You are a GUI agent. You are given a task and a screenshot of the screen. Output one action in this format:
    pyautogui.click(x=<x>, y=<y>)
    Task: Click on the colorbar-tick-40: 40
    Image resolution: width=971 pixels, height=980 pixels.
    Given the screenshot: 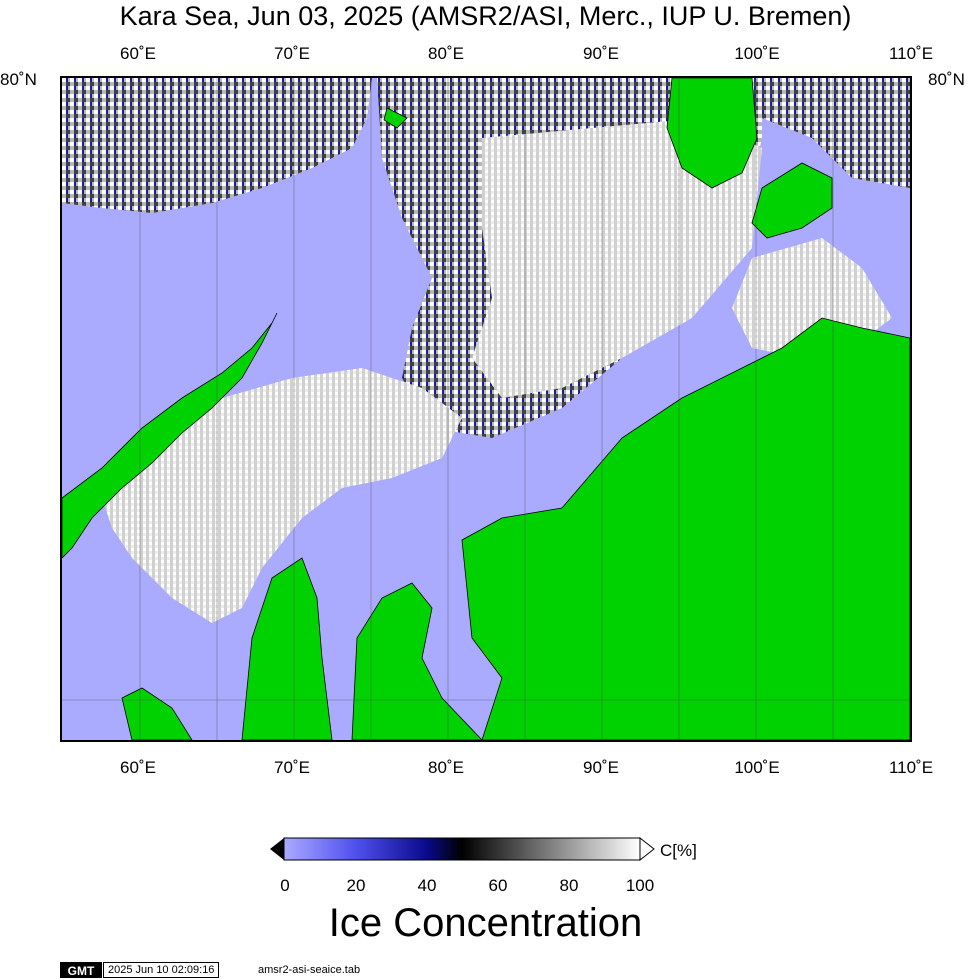 What is the action you would take?
    pyautogui.click(x=427, y=885)
    